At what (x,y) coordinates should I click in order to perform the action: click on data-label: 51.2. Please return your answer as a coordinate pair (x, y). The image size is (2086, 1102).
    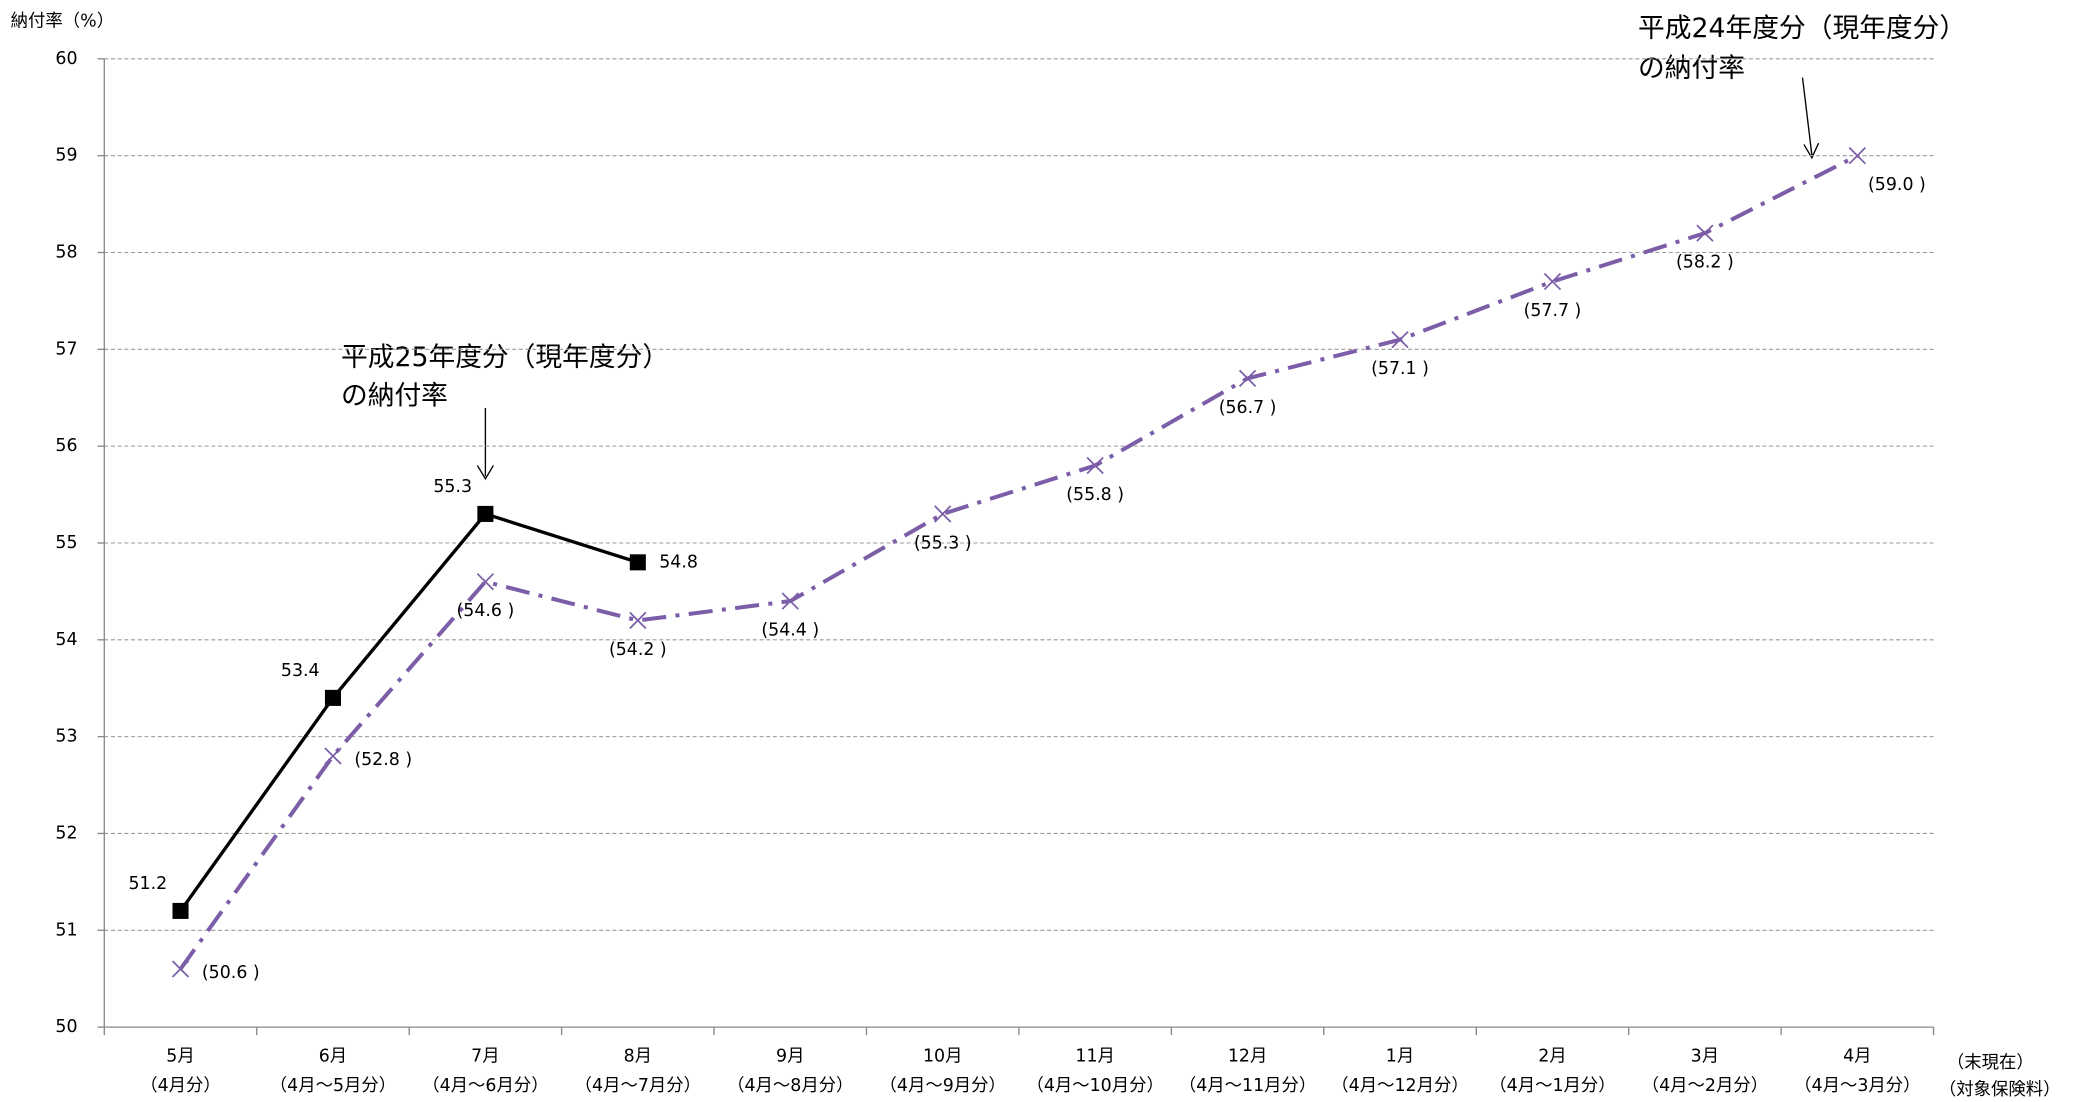
    Looking at the image, I should click on (147, 884).